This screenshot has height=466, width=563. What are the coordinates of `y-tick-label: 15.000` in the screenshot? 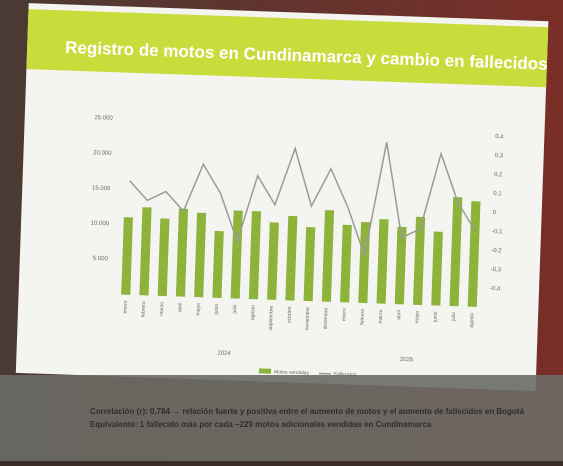 It's located at (101, 188).